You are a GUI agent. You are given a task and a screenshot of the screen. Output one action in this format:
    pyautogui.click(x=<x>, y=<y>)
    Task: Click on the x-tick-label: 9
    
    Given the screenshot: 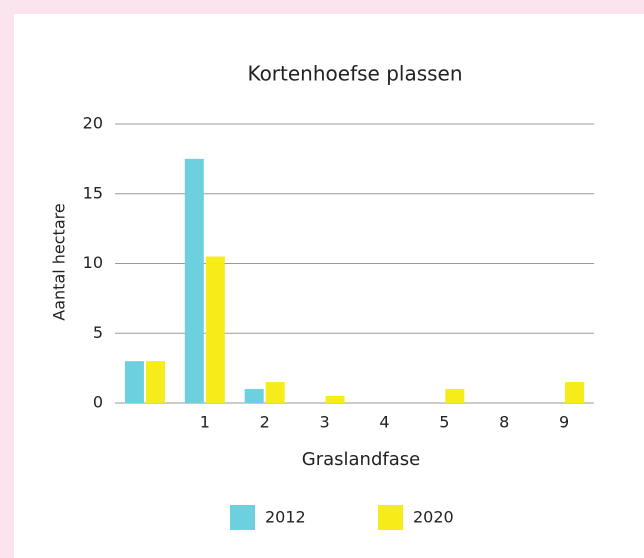 What is the action you would take?
    pyautogui.click(x=564, y=422)
    